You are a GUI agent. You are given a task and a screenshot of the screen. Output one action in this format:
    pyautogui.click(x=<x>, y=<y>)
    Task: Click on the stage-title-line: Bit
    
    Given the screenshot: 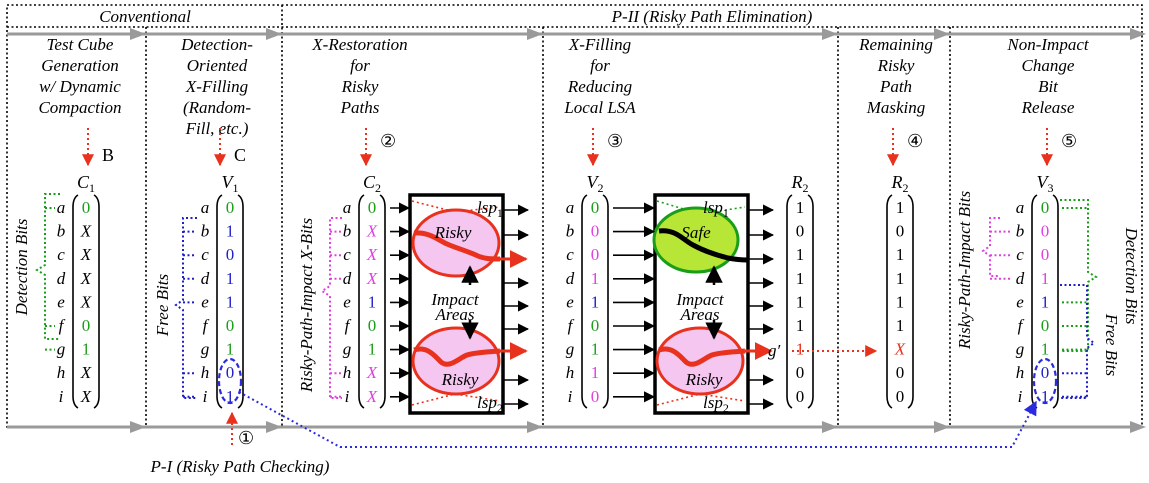 What is the action you would take?
    pyautogui.click(x=1048, y=86)
    